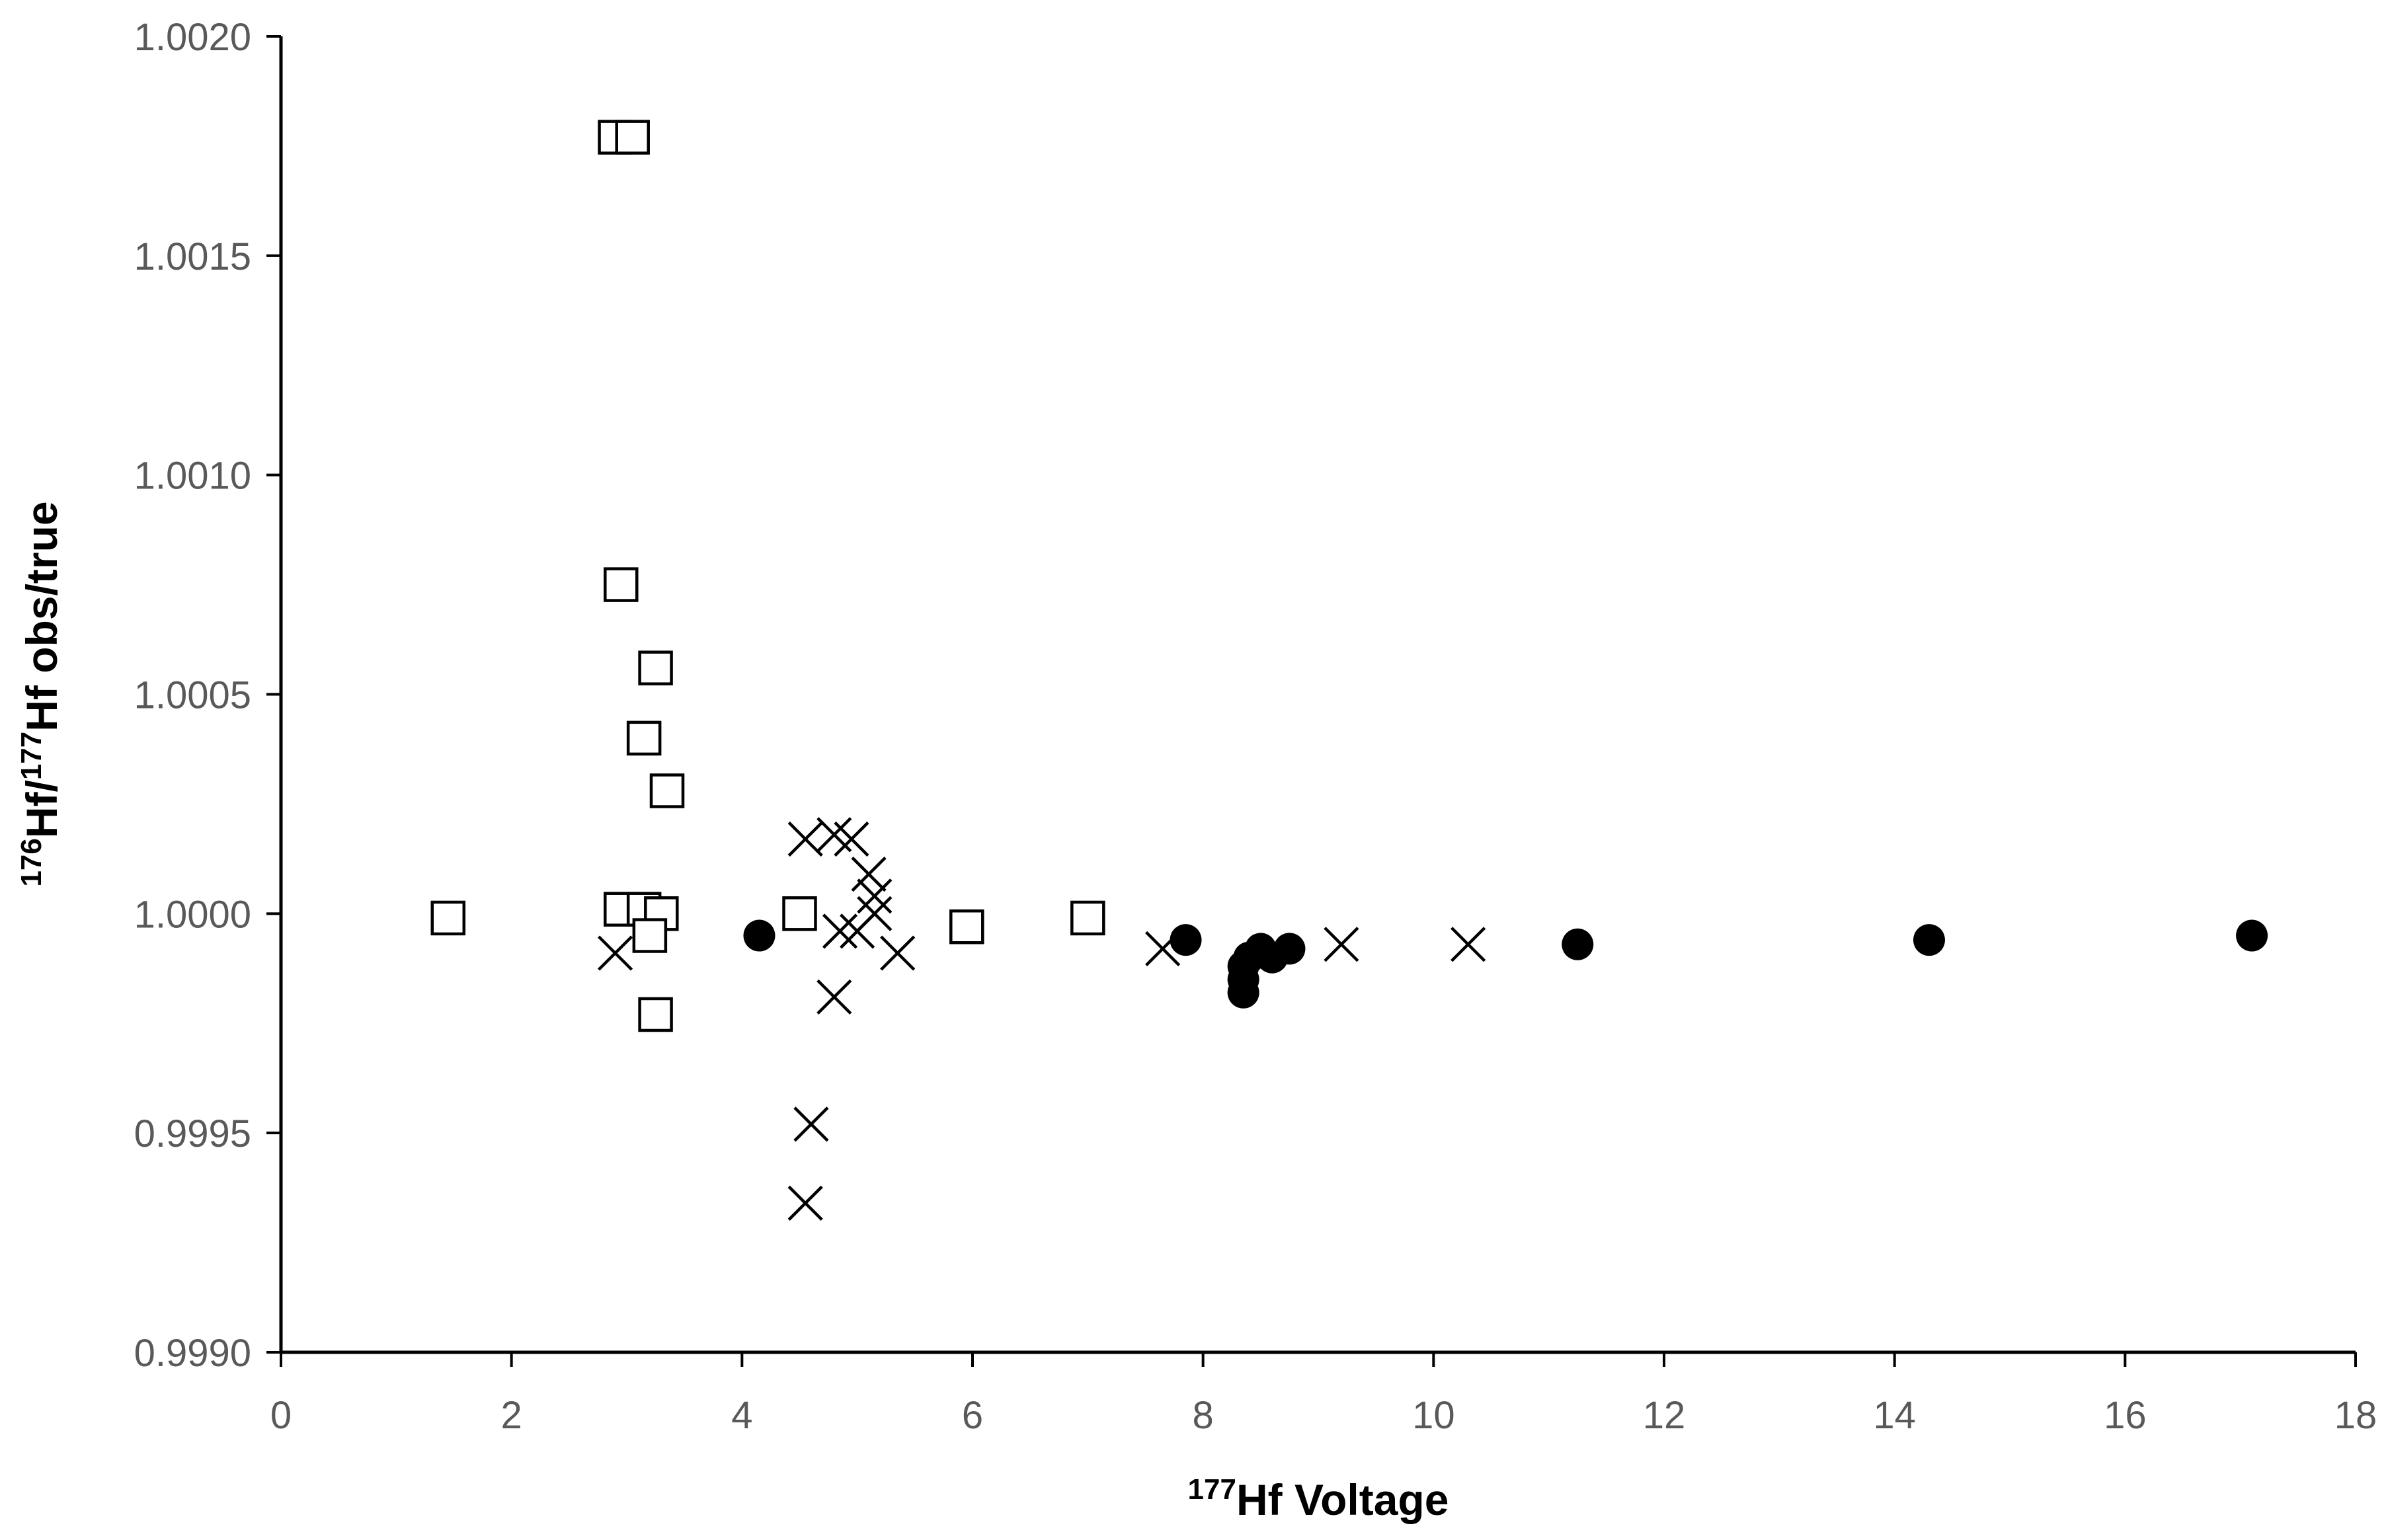  Describe the element at coordinates (32, 756) in the screenshot. I see `y-axis-title-sup2: 177` at that location.